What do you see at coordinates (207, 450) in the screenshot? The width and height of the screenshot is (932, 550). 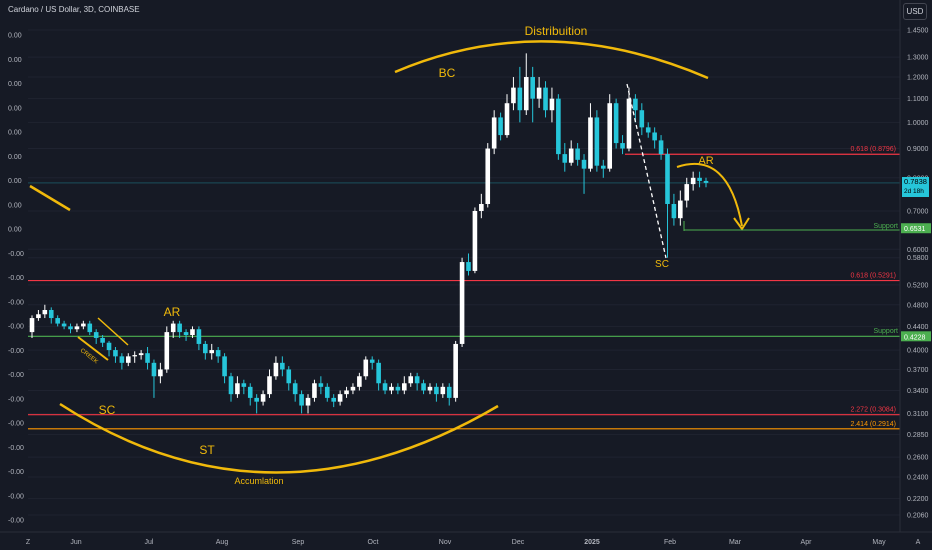 I see `st-label: ST` at bounding box center [207, 450].